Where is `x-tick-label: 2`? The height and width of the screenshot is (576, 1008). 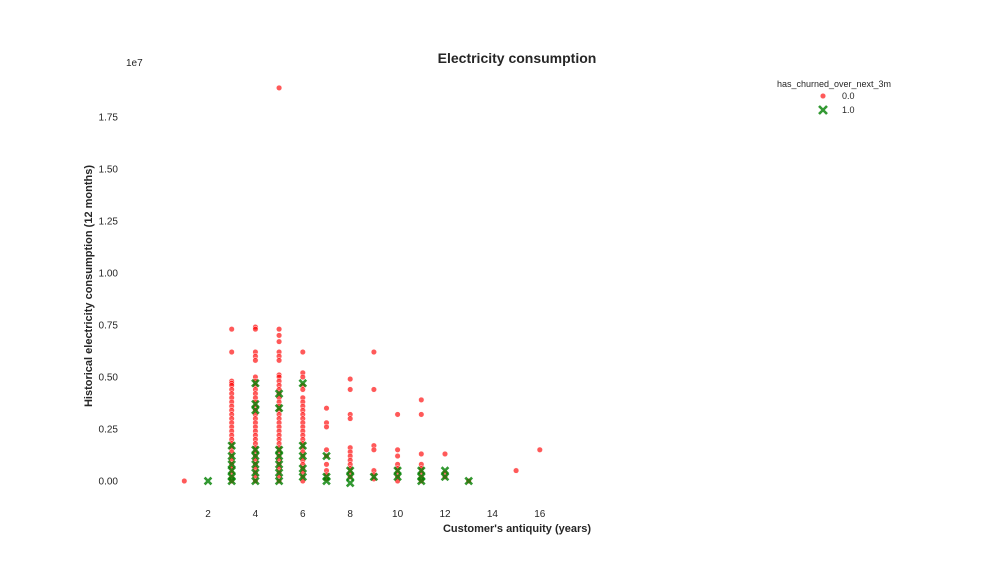 x-tick-label: 2 is located at coordinates (208, 514).